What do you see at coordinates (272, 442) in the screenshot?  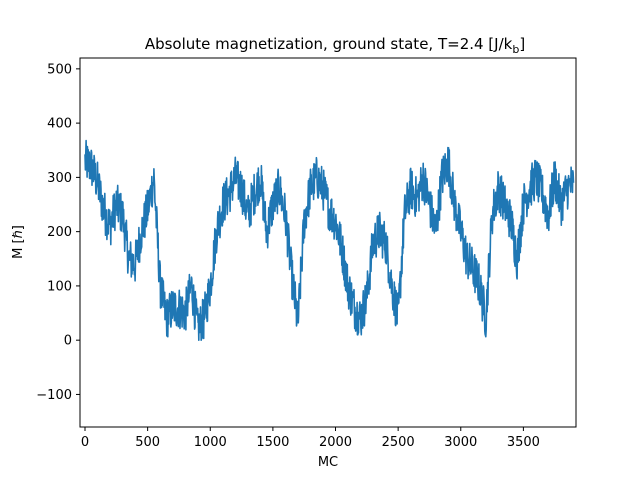 I see `x-tick-label: 1500` at bounding box center [272, 442].